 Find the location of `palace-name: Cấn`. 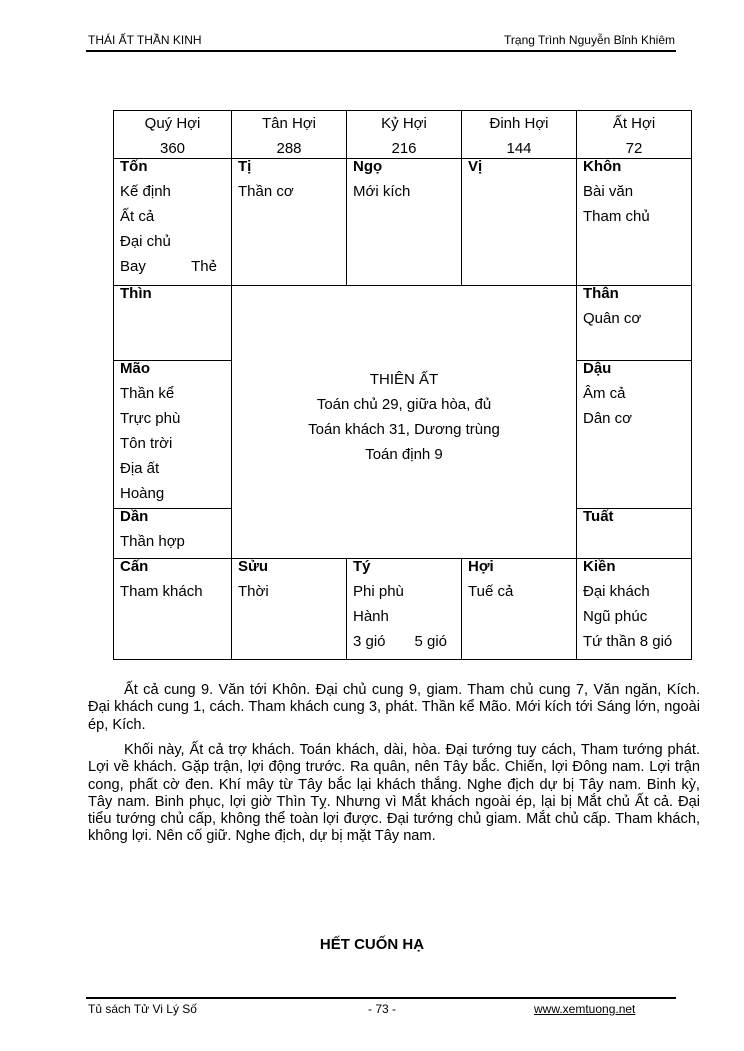

palace-name: Cấn is located at coordinates (134, 567).